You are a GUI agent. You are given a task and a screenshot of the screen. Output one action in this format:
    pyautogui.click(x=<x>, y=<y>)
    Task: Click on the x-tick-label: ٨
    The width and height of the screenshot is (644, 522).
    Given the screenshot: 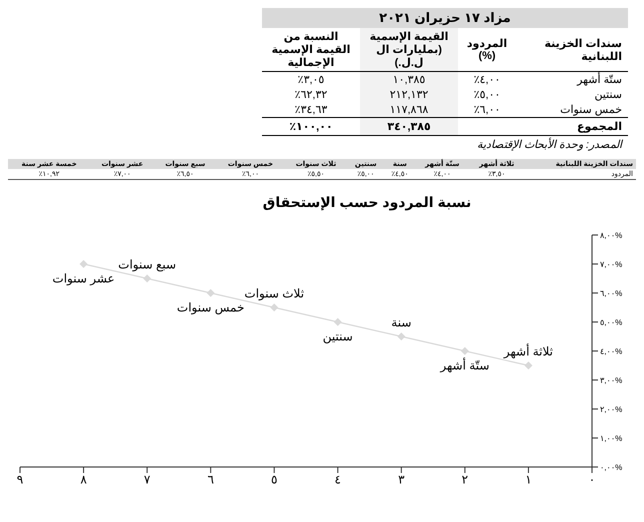 What is the action you would take?
    pyautogui.click(x=84, y=479)
    